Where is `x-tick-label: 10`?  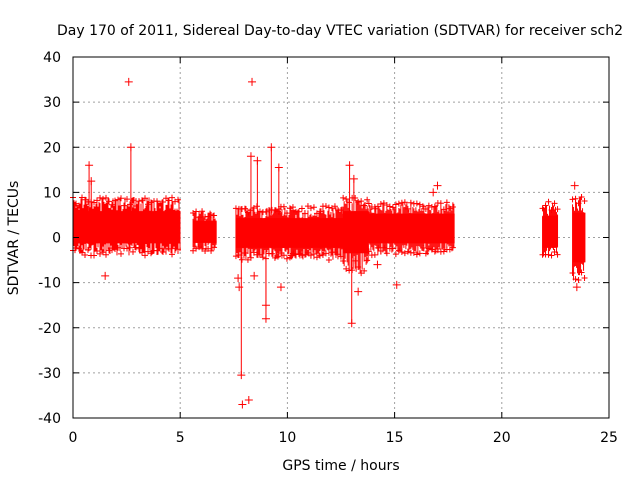
x-tick-label: 10 is located at coordinates (287, 438).